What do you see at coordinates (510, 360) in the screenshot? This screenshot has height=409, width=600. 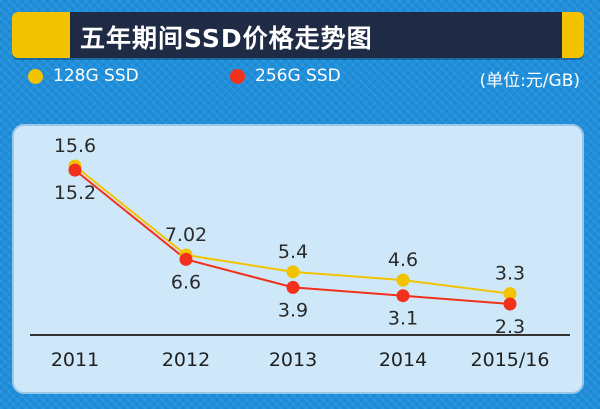 I see `x-tick-label: 2015/16` at bounding box center [510, 360].